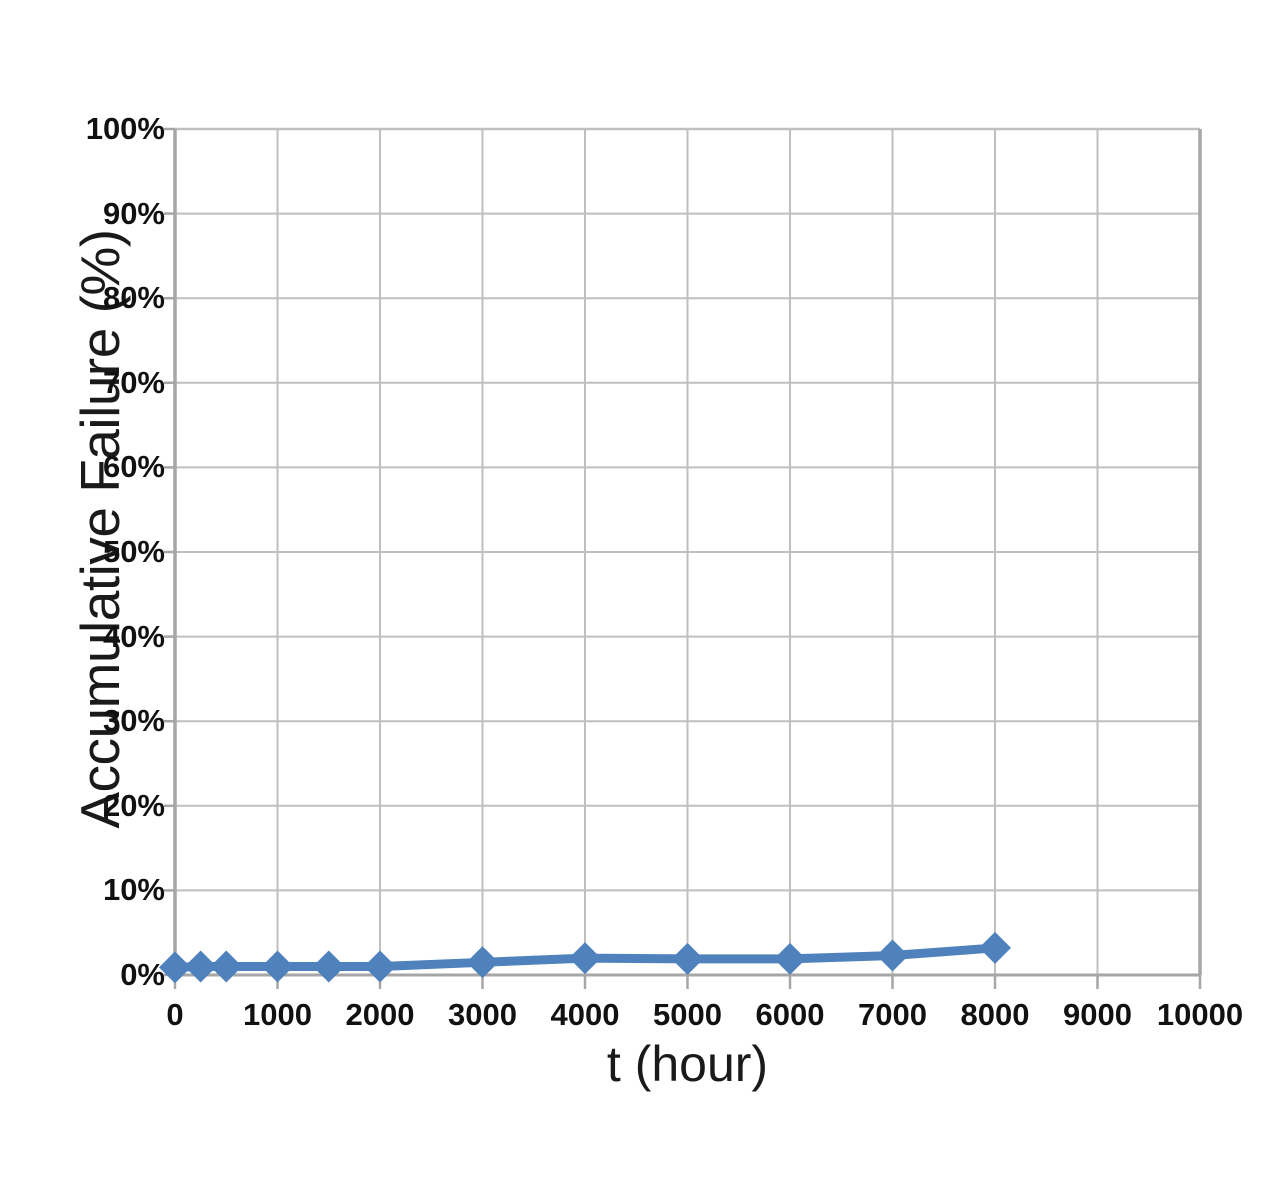  Describe the element at coordinates (585, 1014) in the screenshot. I see `x-tick-label: 4000` at that location.